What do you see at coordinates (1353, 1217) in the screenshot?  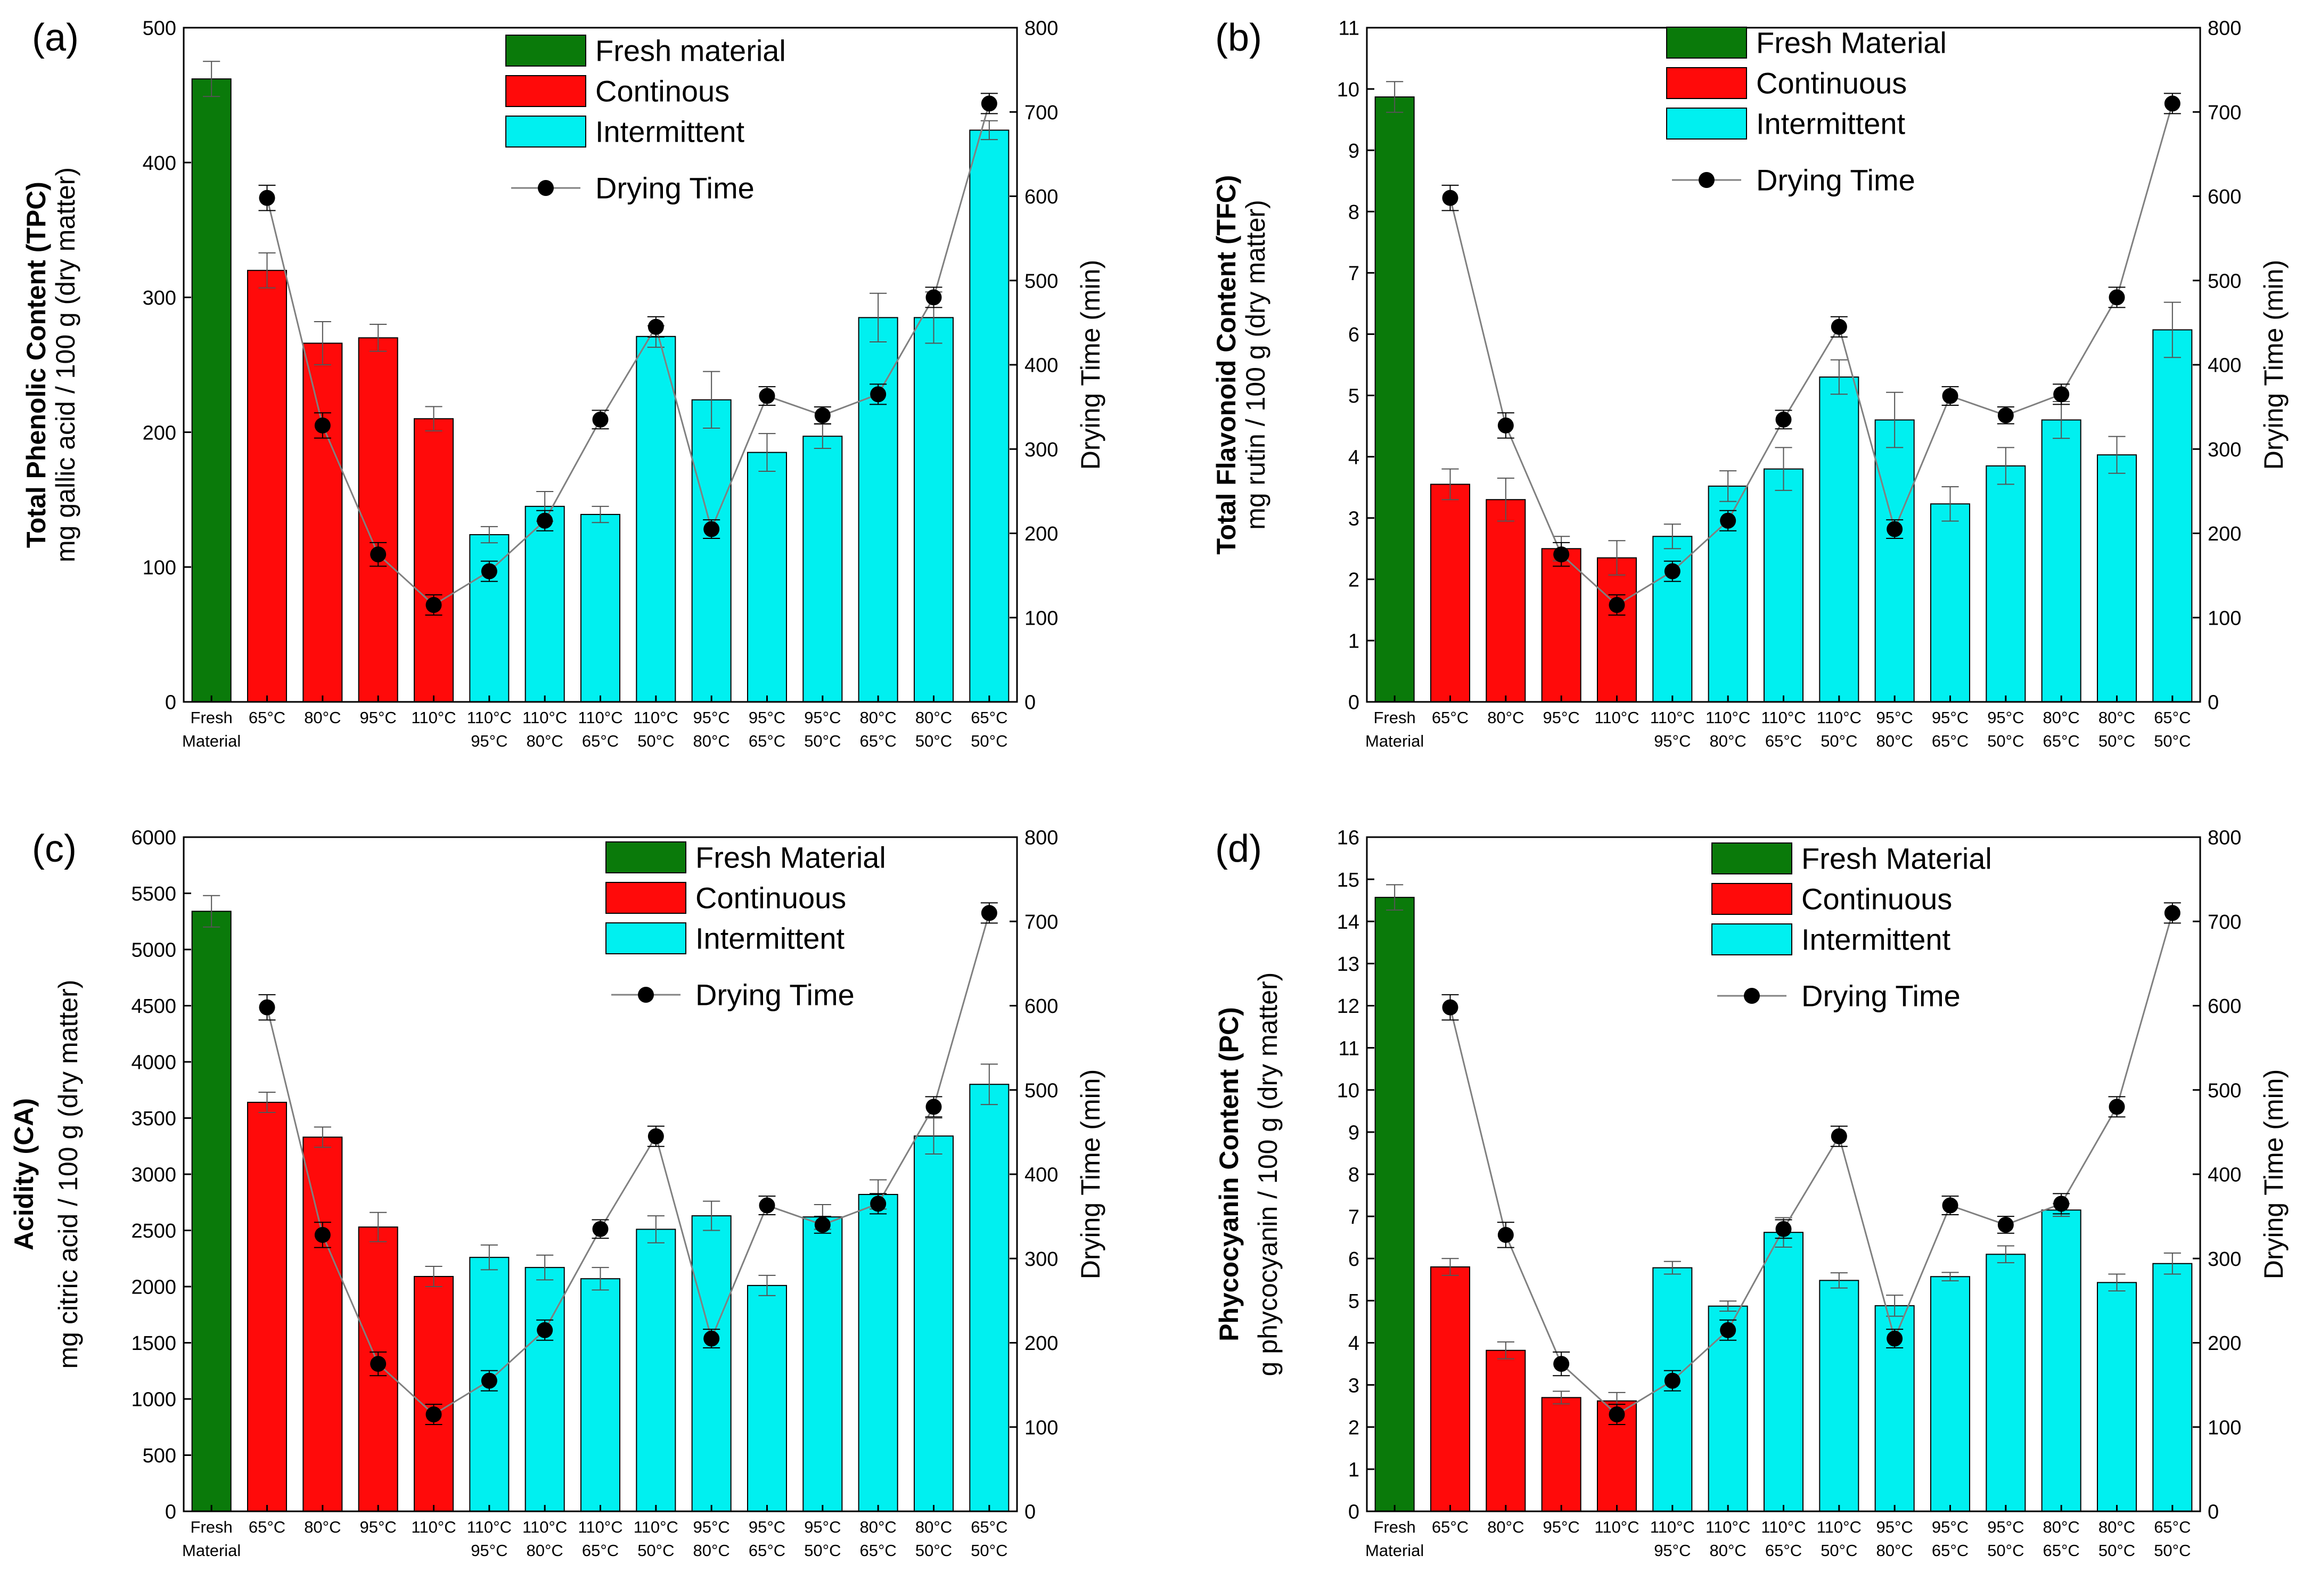 I see `y-tick-label: 7` at bounding box center [1353, 1217].